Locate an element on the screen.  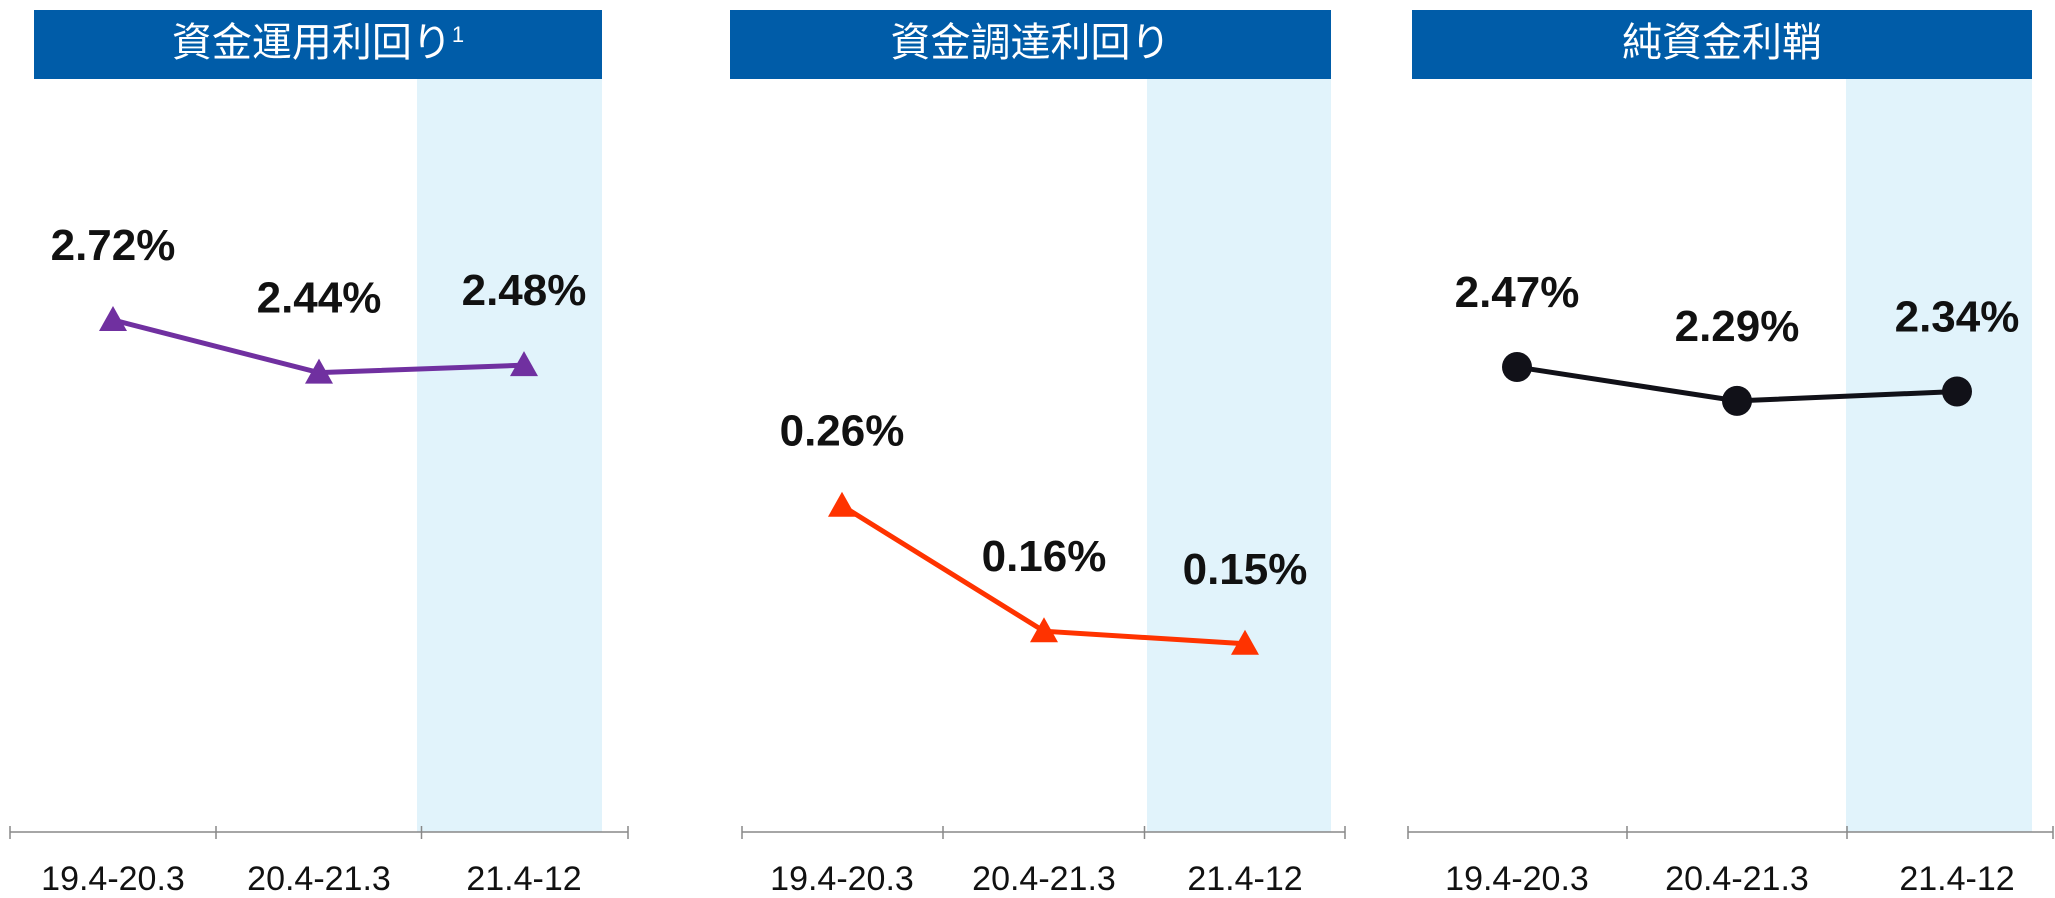
chart-title-text: 純資金利鞘 is located at coordinates (1722, 43).